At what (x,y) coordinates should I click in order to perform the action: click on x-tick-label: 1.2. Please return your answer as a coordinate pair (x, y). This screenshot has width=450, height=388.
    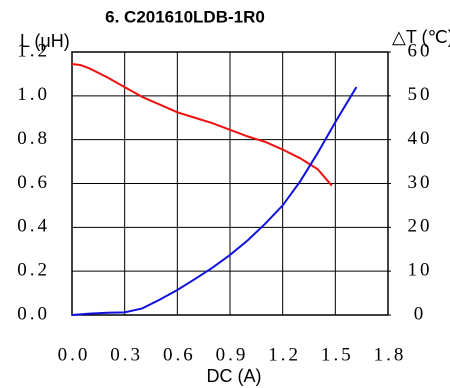
    Looking at the image, I should click on (284, 354).